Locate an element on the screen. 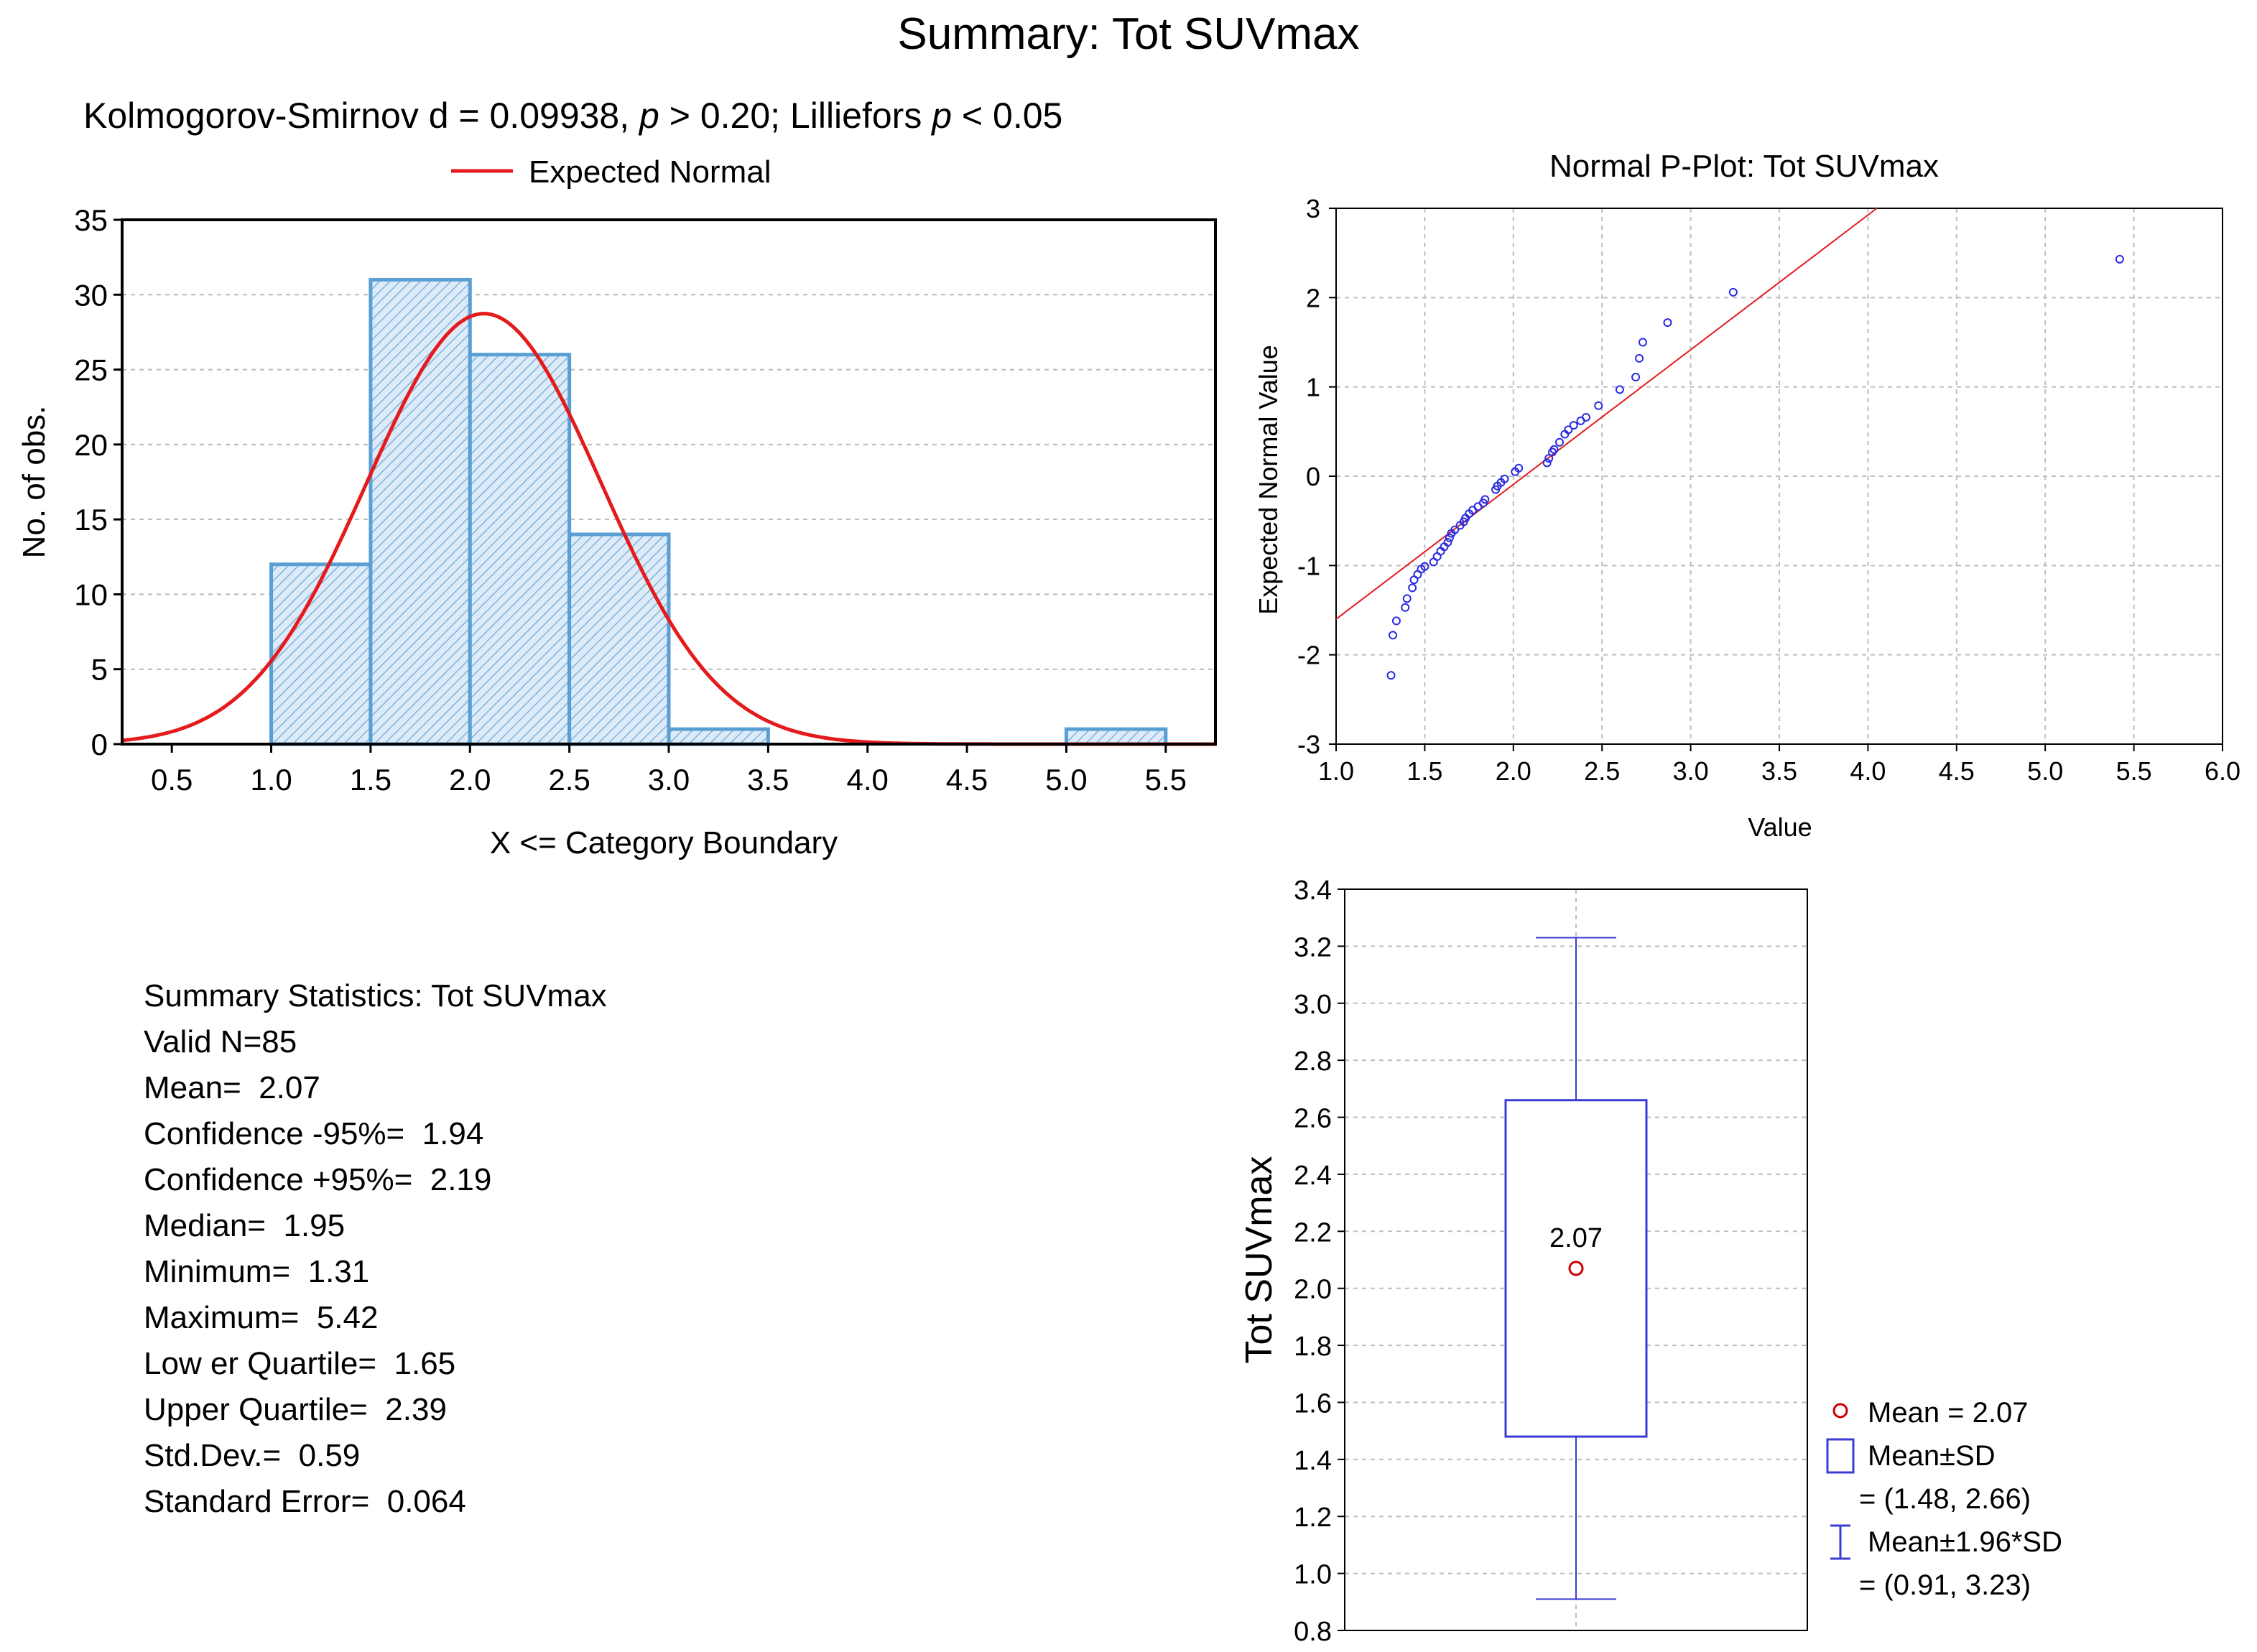 This screenshot has height=1652, width=2257. stats-mean: Mean= 2.07 is located at coordinates (232, 1087).